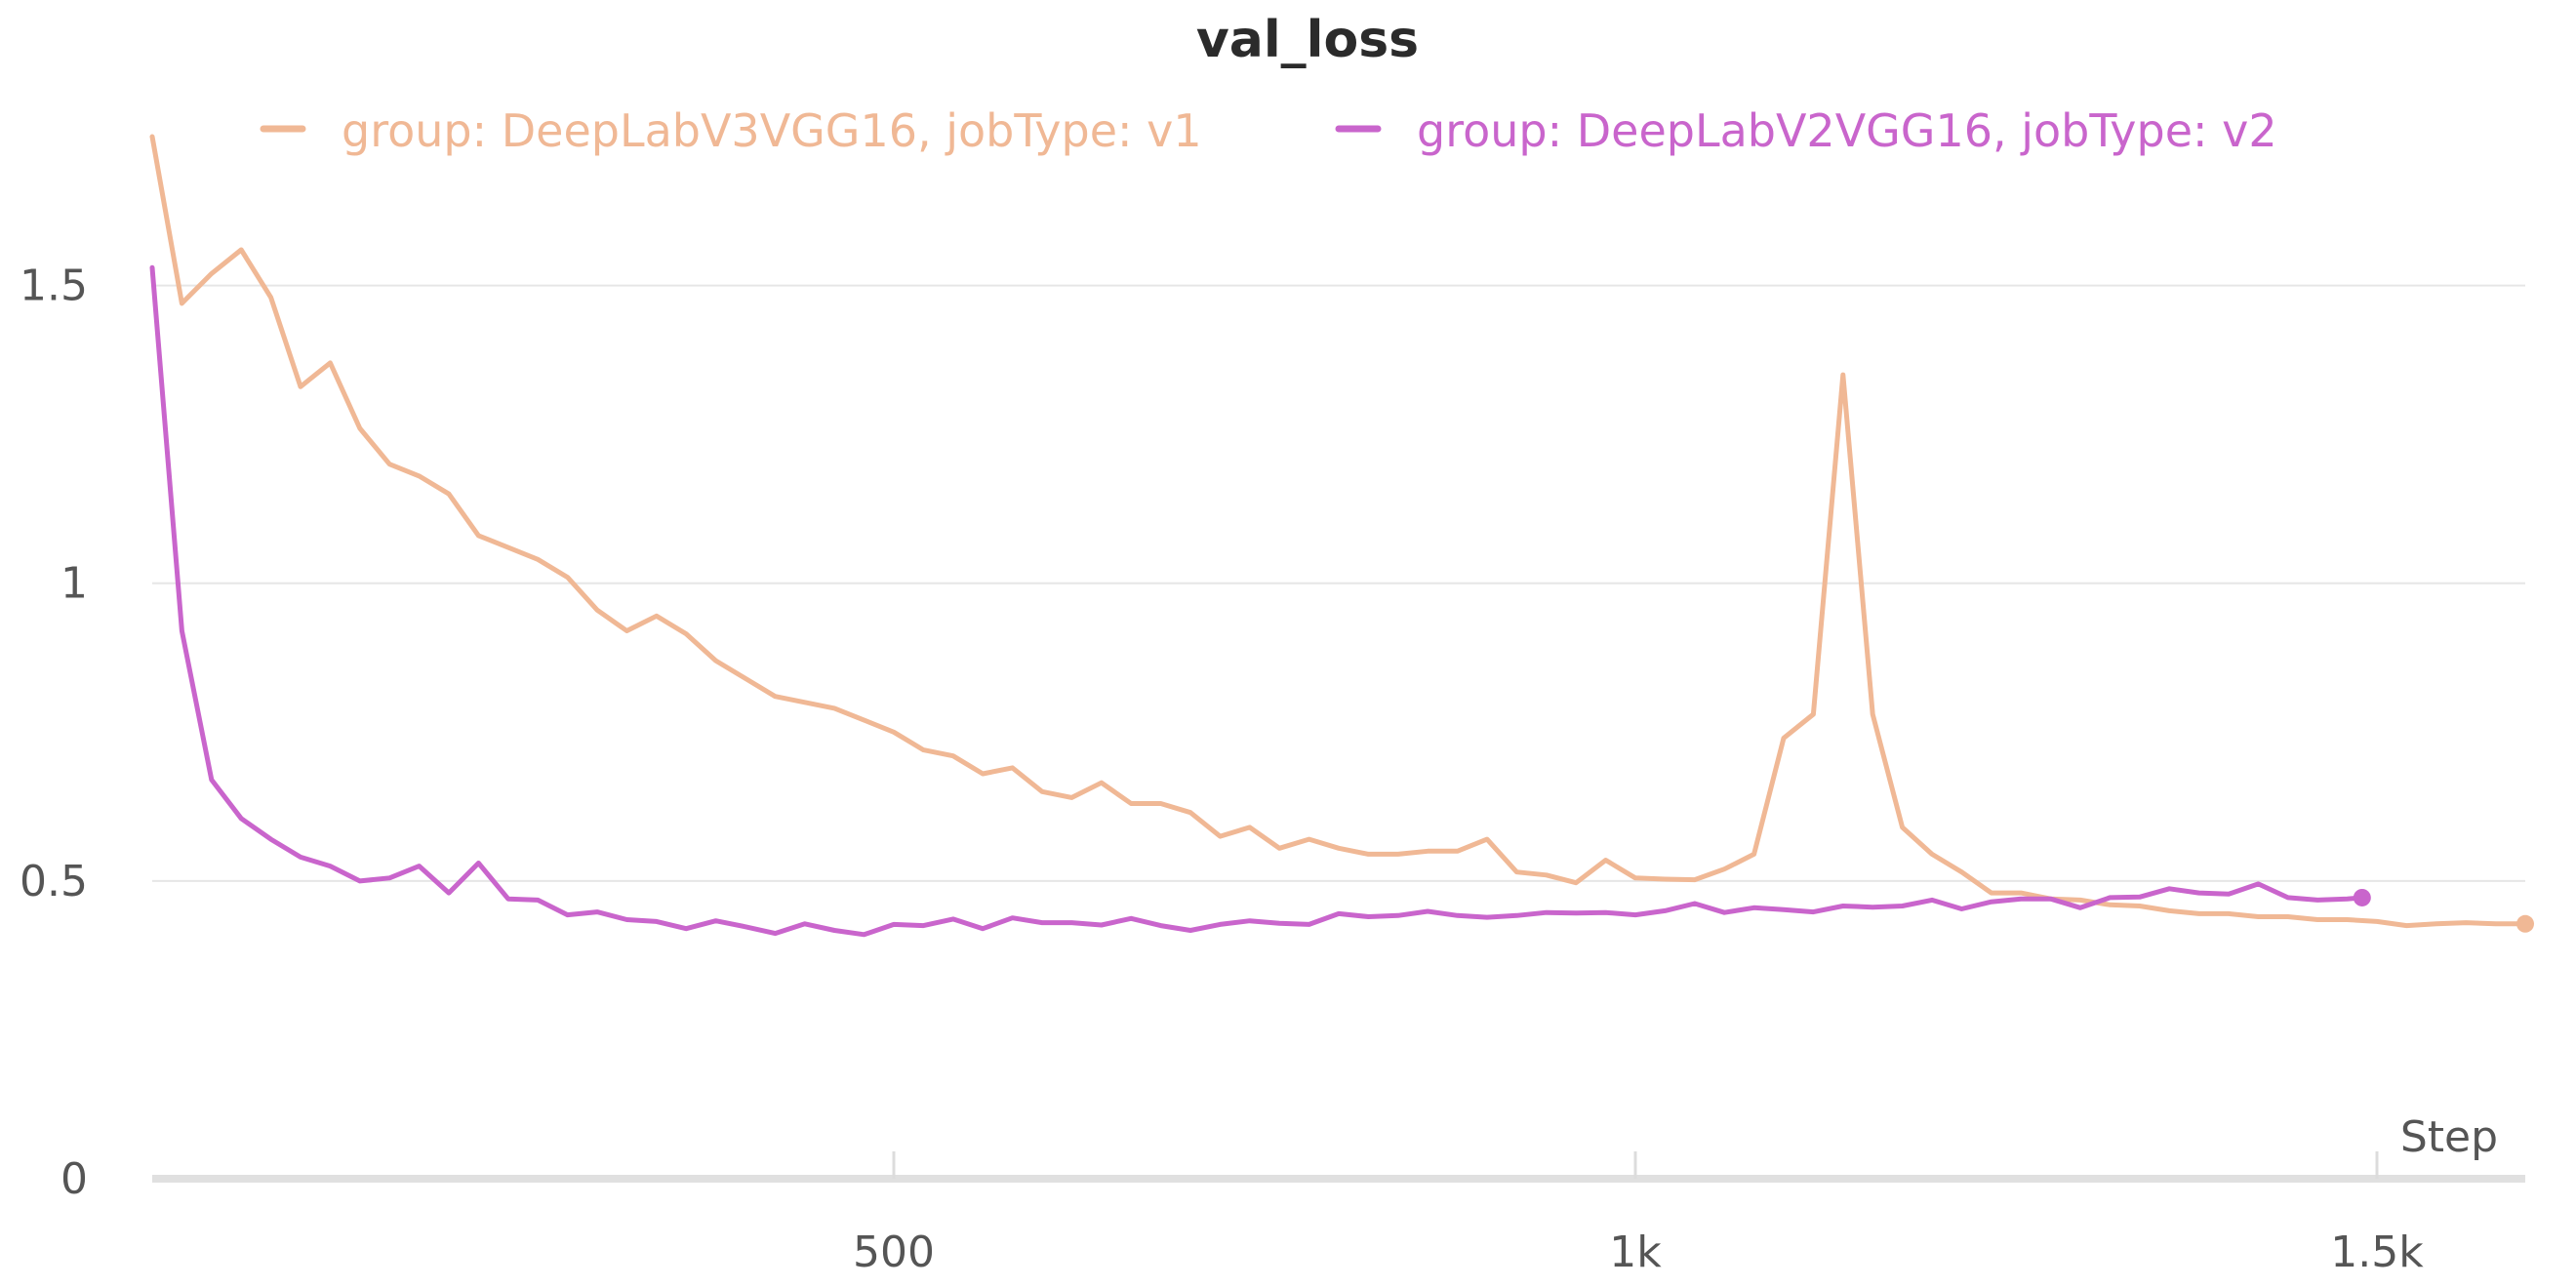 The height and width of the screenshot is (1288, 2576). Describe the element at coordinates (1635, 1252) in the screenshot. I see `x-tick-label: 1k` at that location.